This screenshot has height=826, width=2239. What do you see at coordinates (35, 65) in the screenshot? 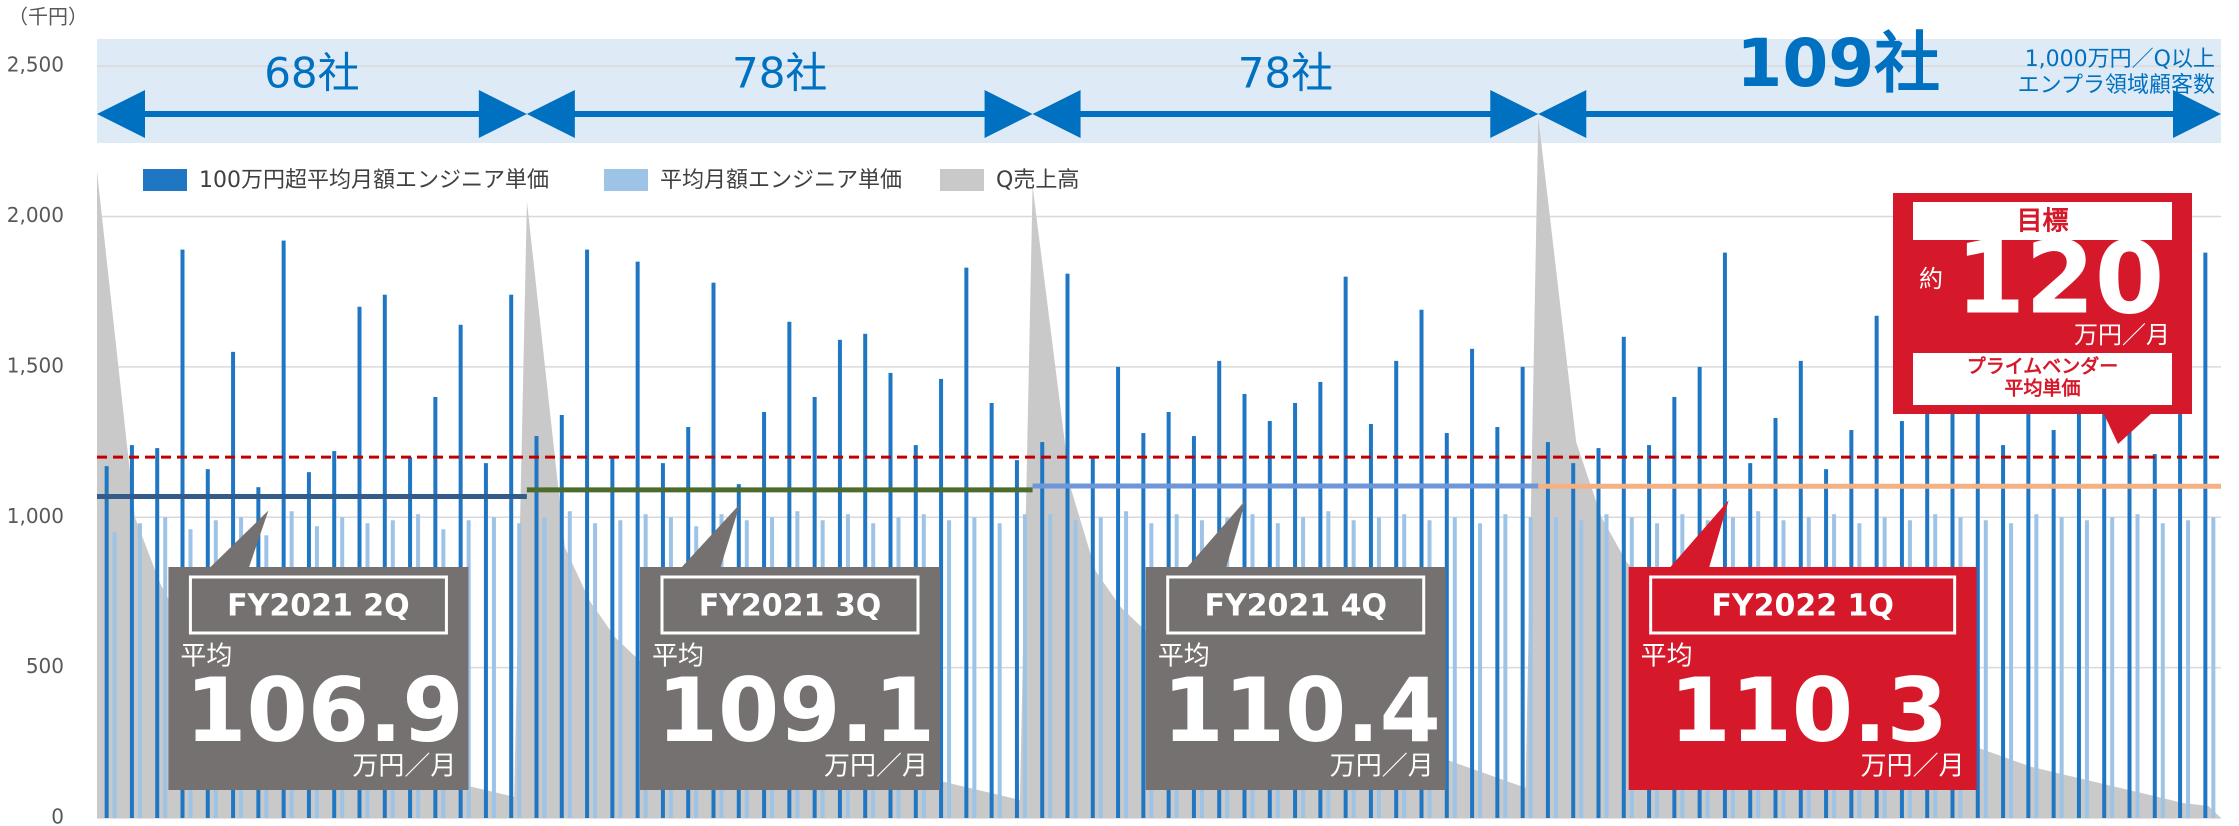
I see `y-tick-label: 2,500` at bounding box center [35, 65].